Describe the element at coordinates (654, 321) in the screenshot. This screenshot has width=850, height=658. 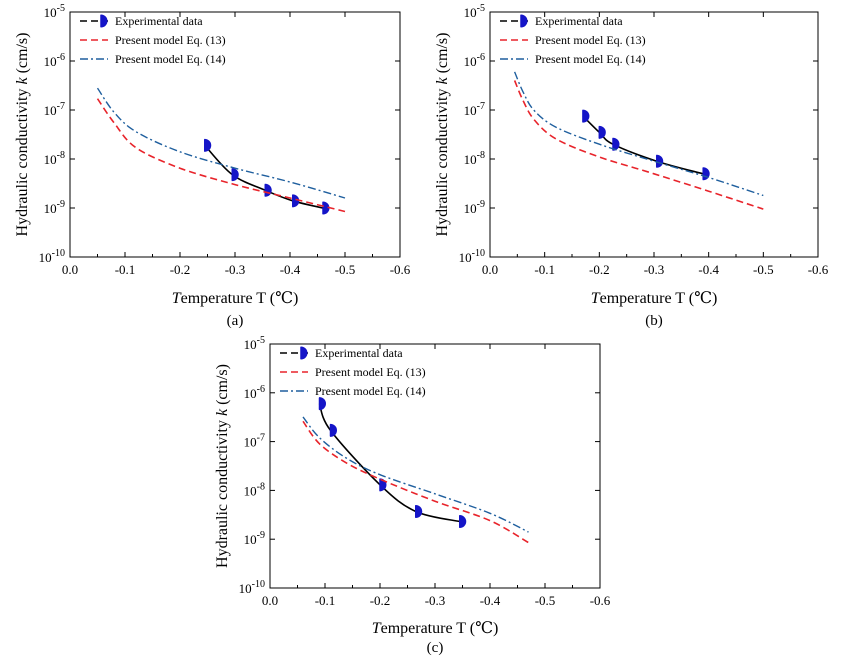
I see `panel-label: (b)` at that location.